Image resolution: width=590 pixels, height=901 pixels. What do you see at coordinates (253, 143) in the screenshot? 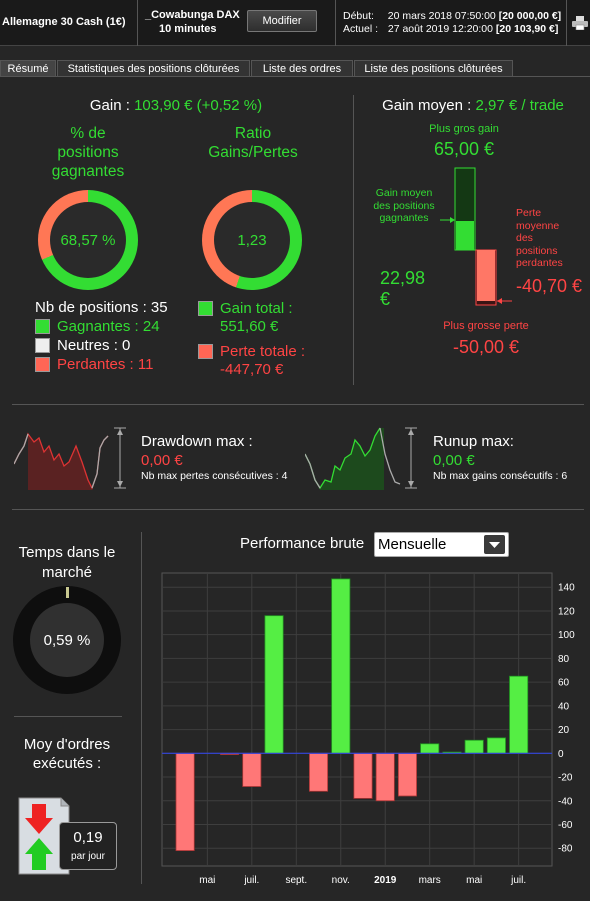
I see `ratio-title: Ratio Gains/Pertes` at bounding box center [253, 143].